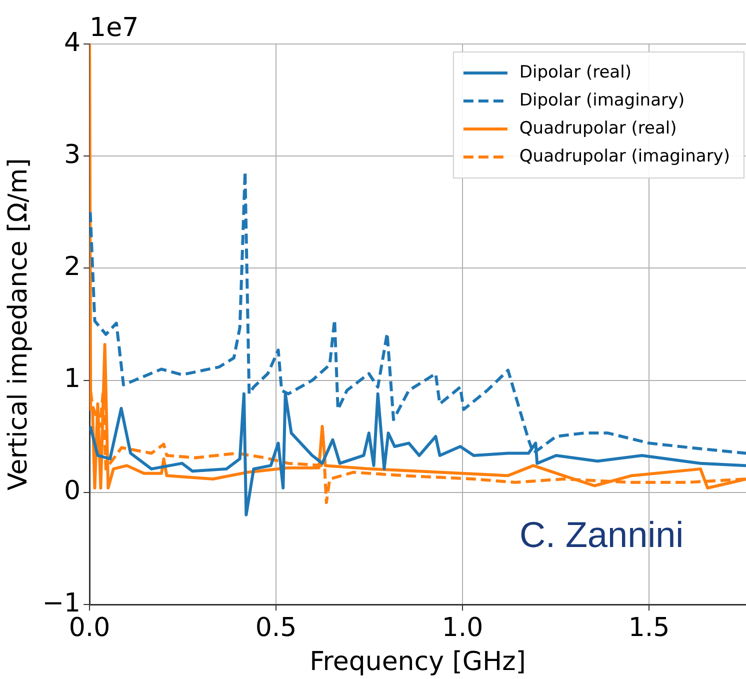 This screenshot has width=746, height=679. I want to click on text: 1e7, so click(114, 27).